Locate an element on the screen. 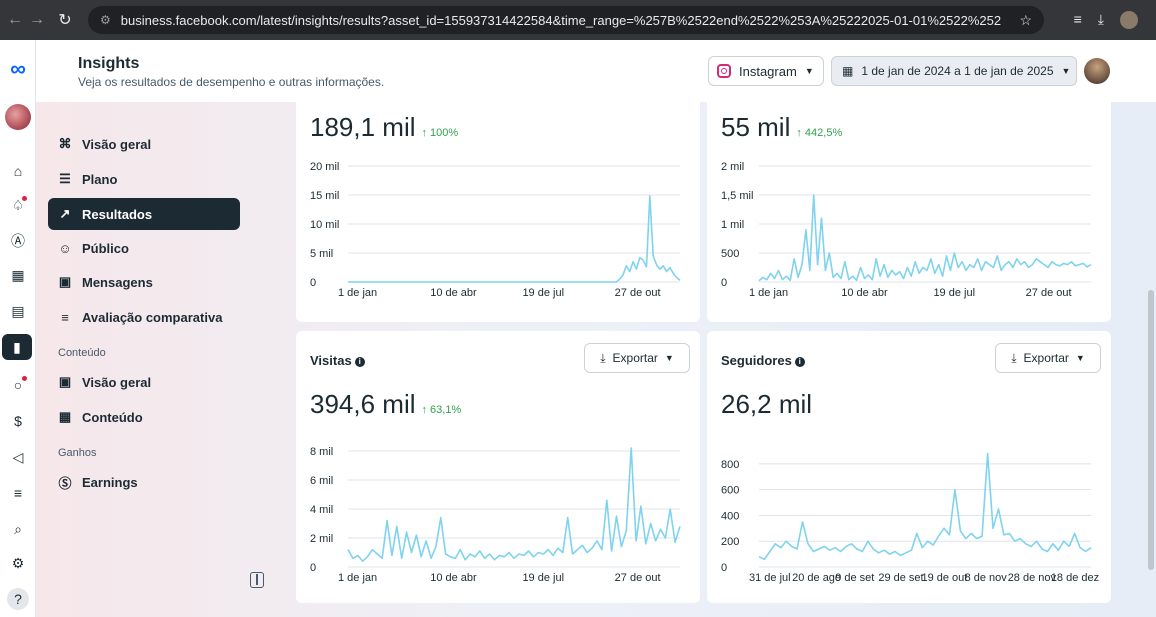  list-icon: ☰ is located at coordinates (65, 178).